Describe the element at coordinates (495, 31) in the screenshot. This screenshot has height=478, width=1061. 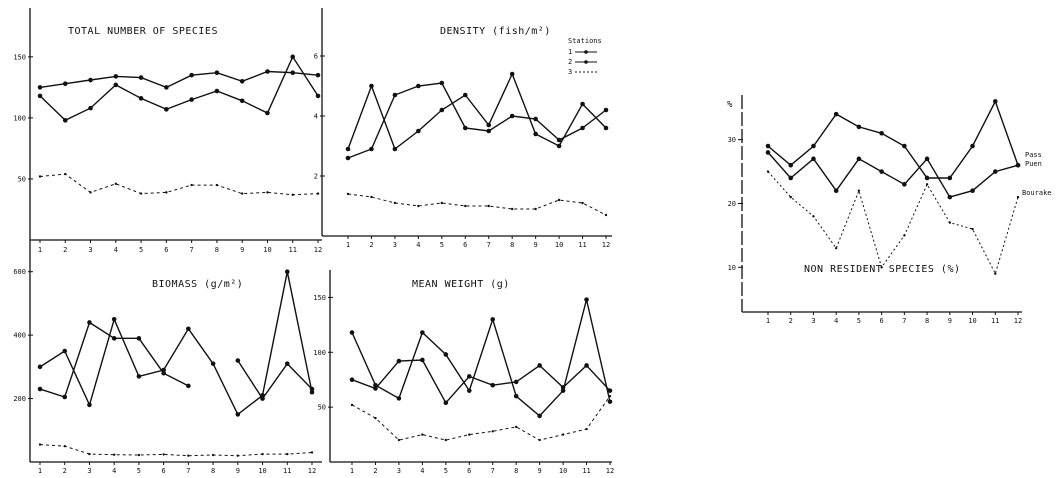
I see `panel-title: DENSITY (fish/m²)` at that location.